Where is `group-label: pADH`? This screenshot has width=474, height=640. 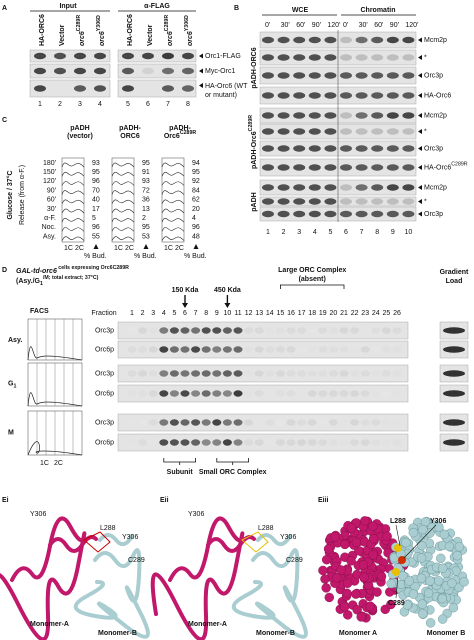 group-label: pADH is located at coordinates (254, 201).